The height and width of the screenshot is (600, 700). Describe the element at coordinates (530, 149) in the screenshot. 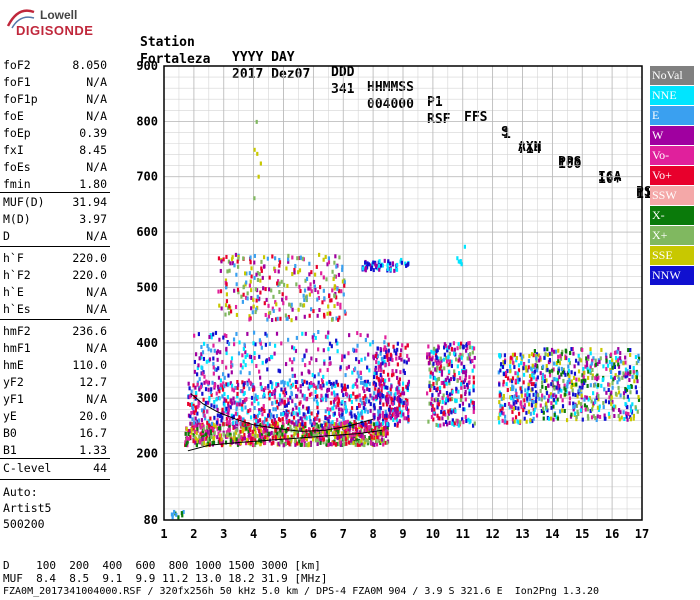

I see `header-value: 714` at that location.